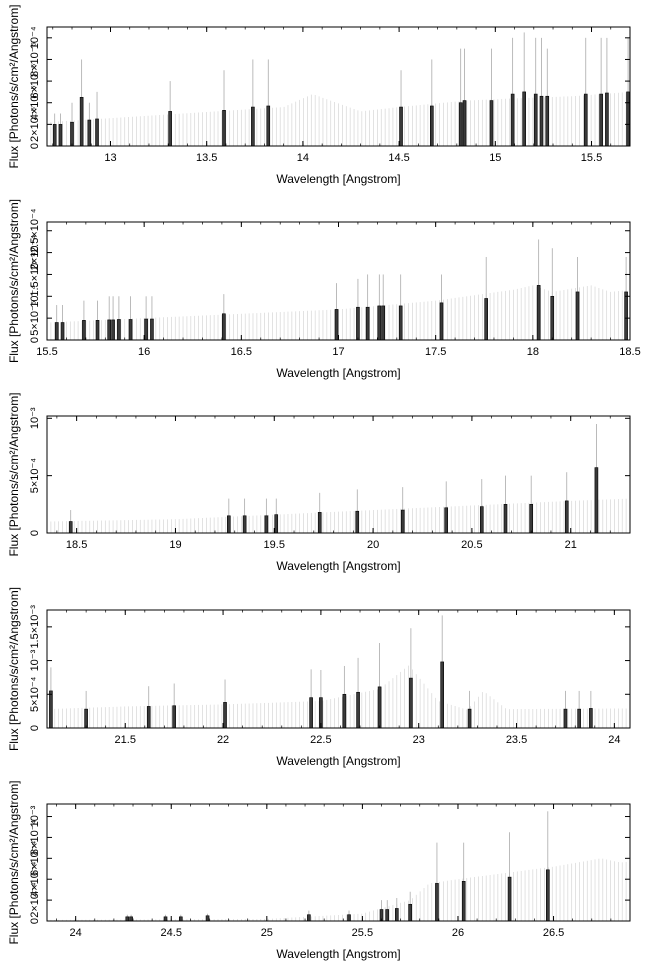 Image resolution: width=652 pixels, height=977 pixels. I want to click on x-tick-label: 25, so click(267, 933).